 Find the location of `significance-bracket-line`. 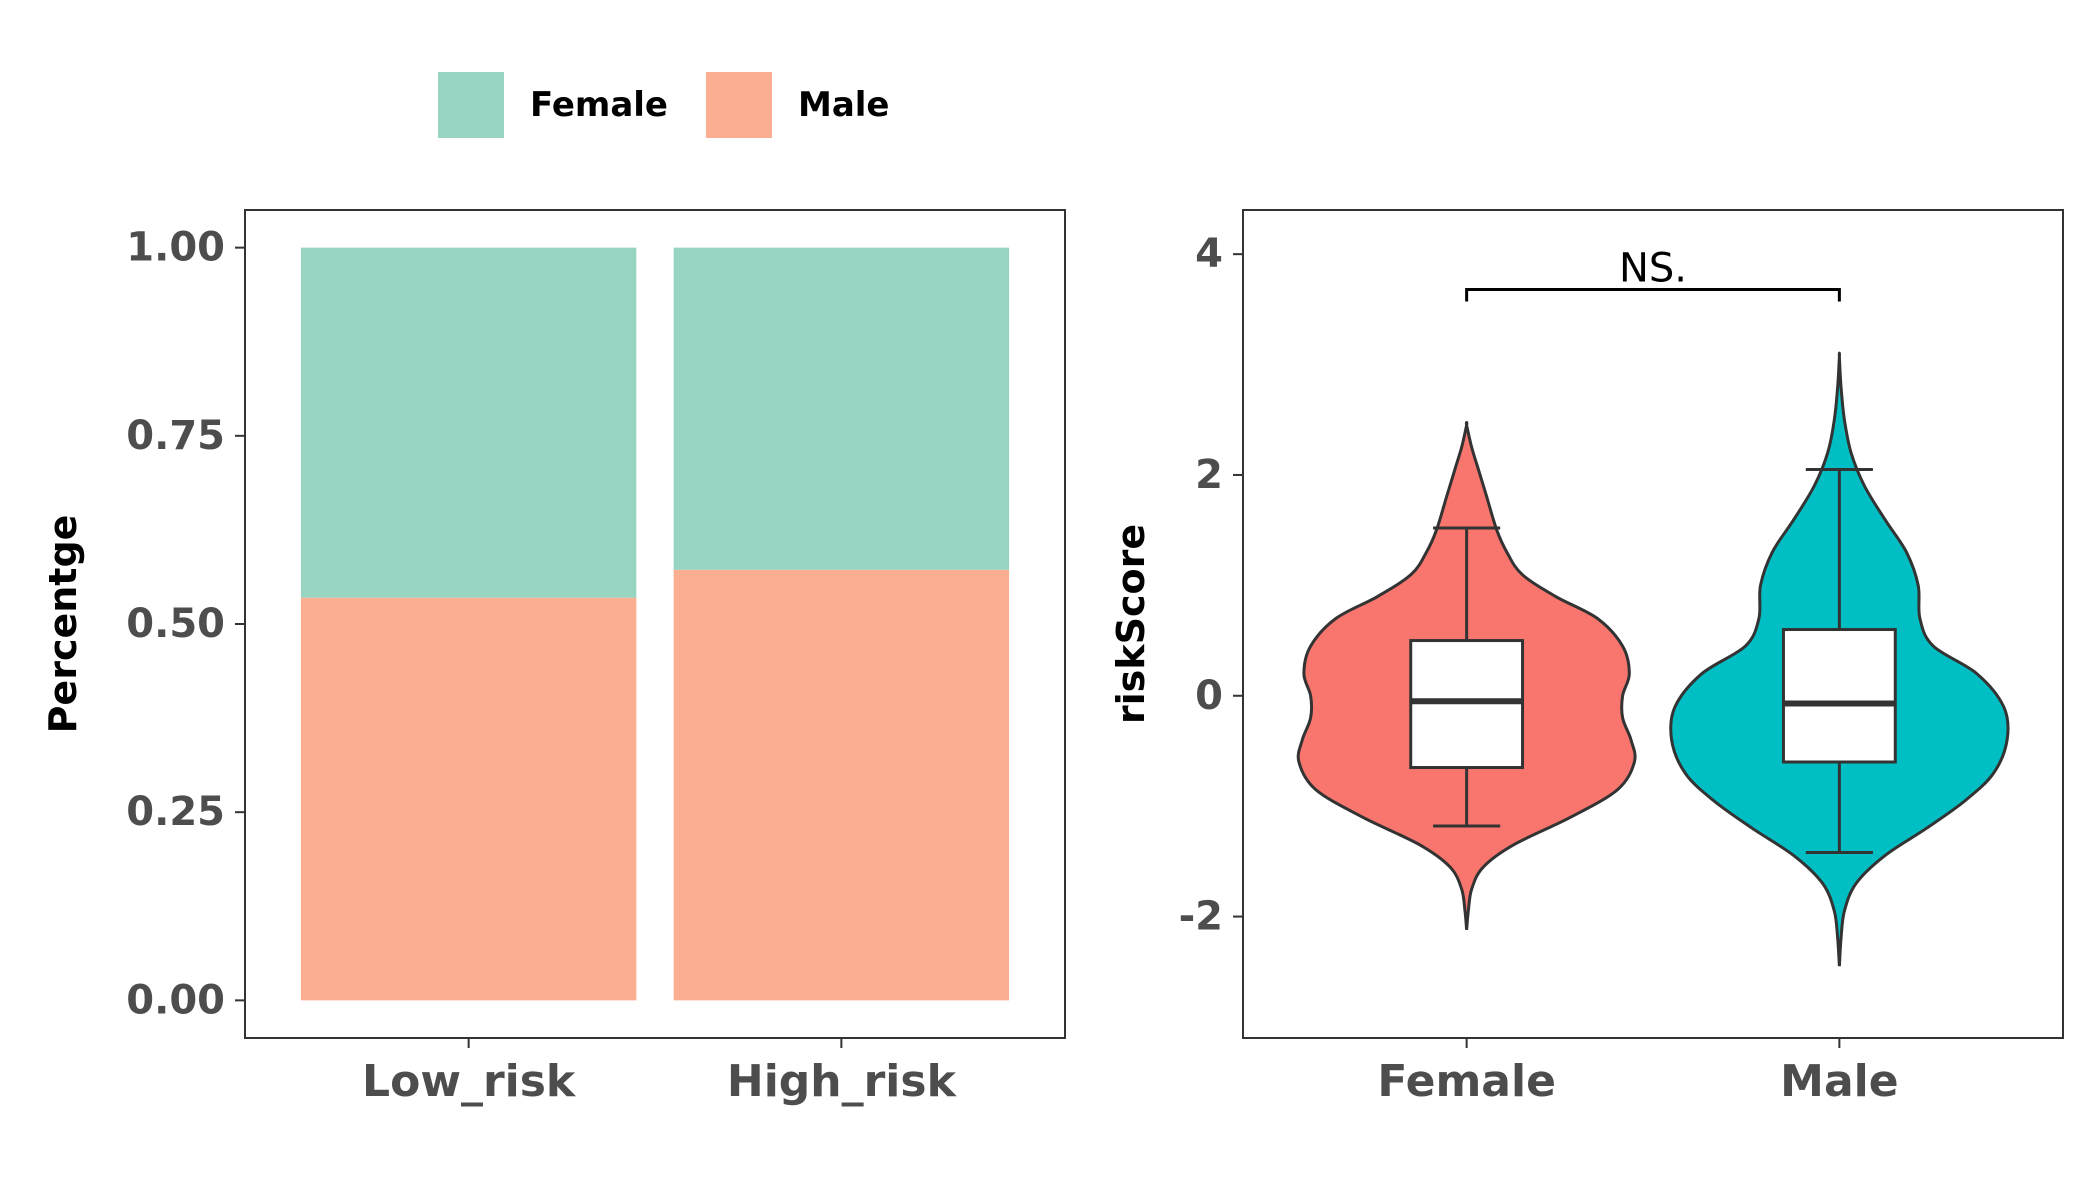

significance-bracket-line is located at coordinates (1653, 294).